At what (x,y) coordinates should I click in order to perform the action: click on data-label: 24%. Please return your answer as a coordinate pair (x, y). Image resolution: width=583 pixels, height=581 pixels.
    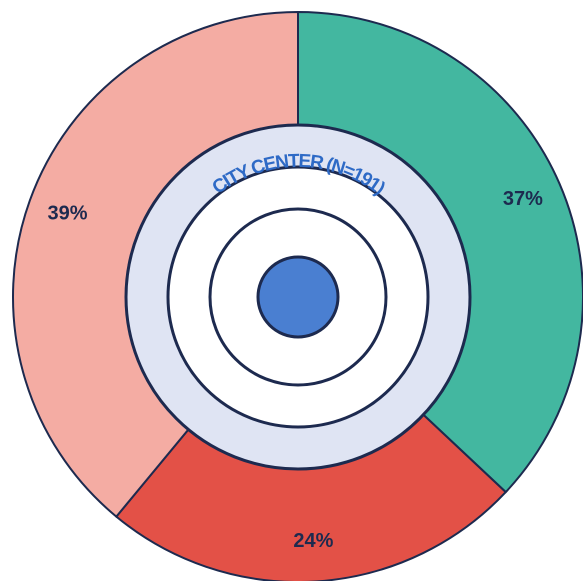
    Looking at the image, I should click on (313, 541).